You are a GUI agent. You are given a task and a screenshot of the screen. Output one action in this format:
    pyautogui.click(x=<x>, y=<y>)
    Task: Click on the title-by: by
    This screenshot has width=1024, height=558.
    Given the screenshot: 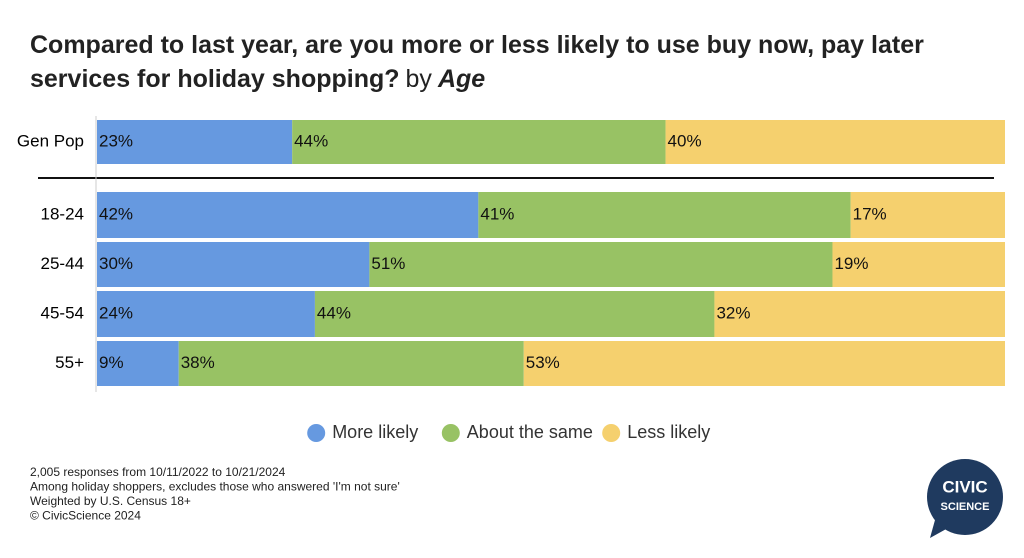 What is the action you would take?
    pyautogui.click(x=418, y=79)
    